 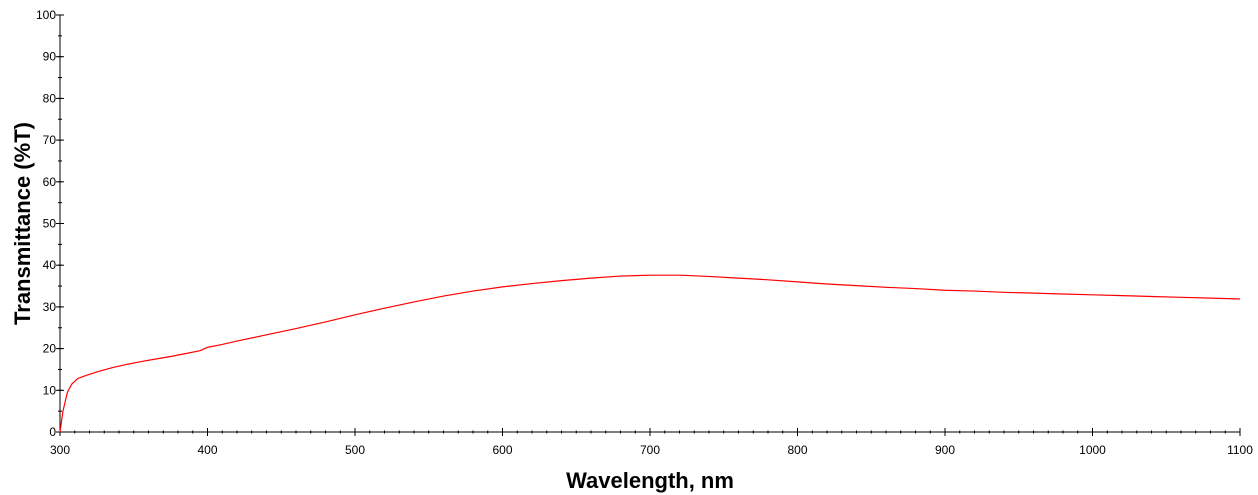 I want to click on x-tick-label: 500, so click(x=355, y=450).